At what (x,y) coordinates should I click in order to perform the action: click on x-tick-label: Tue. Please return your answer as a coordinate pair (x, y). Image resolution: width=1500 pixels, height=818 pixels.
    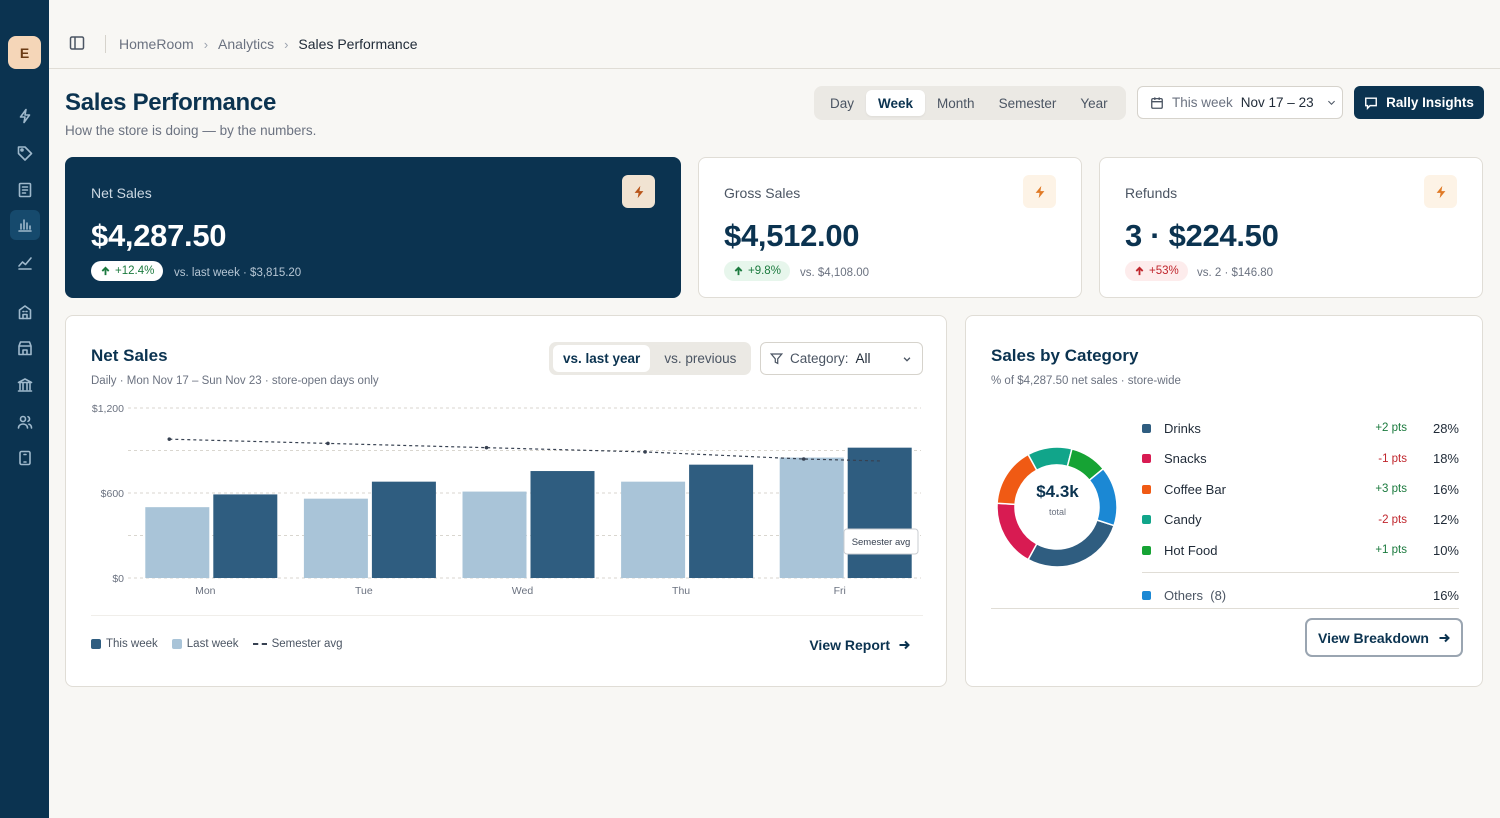
    Looking at the image, I should click on (364, 591).